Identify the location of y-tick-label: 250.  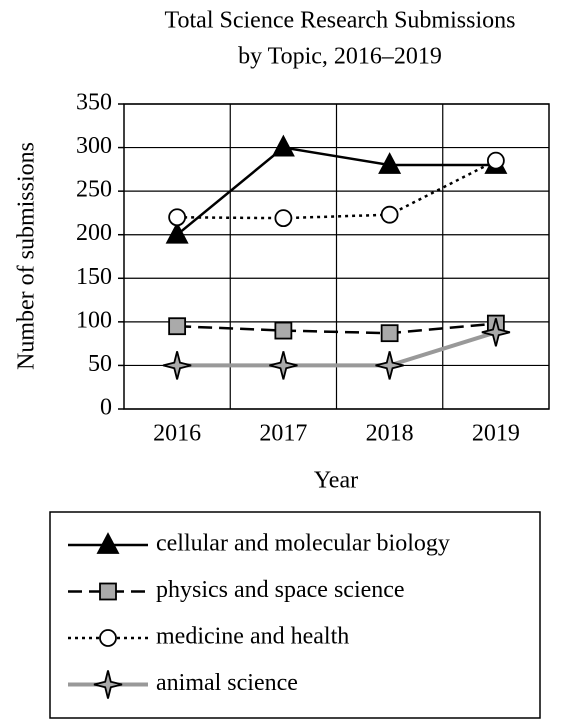
(94, 190).